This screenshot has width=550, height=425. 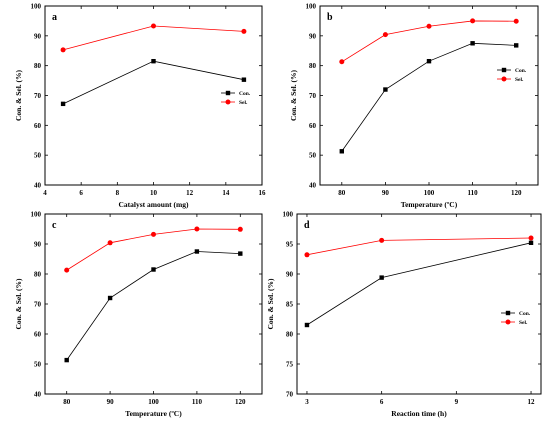 I want to click on y-tick-label: 75, so click(x=290, y=365).